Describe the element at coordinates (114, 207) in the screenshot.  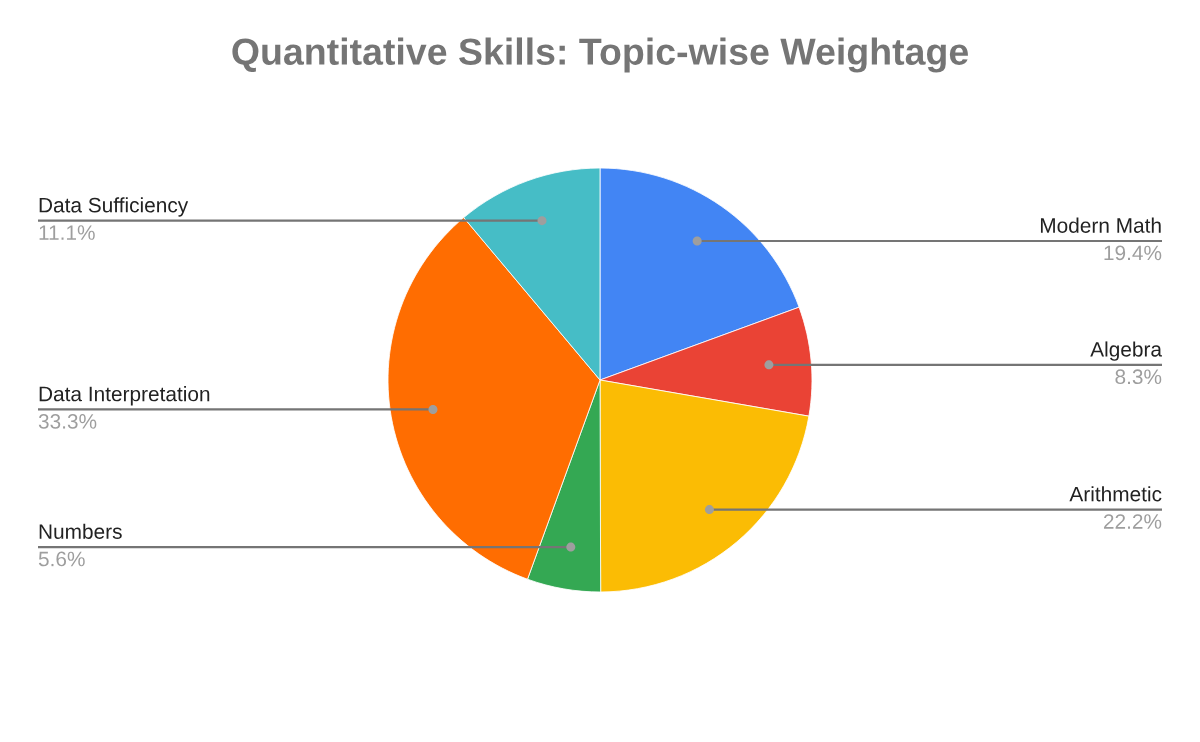
I see `slice-label: Data Sufficiency` at that location.